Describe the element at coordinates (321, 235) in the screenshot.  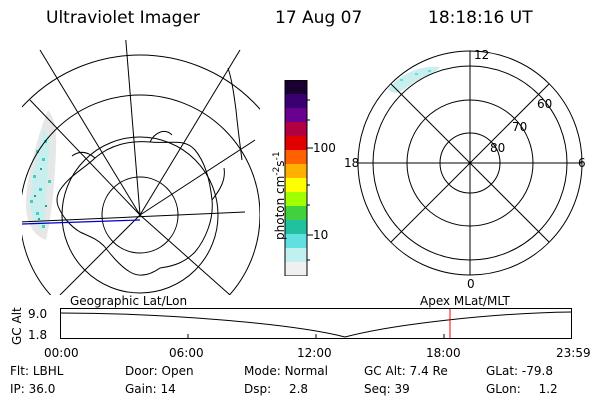
I see `colorbar-tick-10: 10` at that location.